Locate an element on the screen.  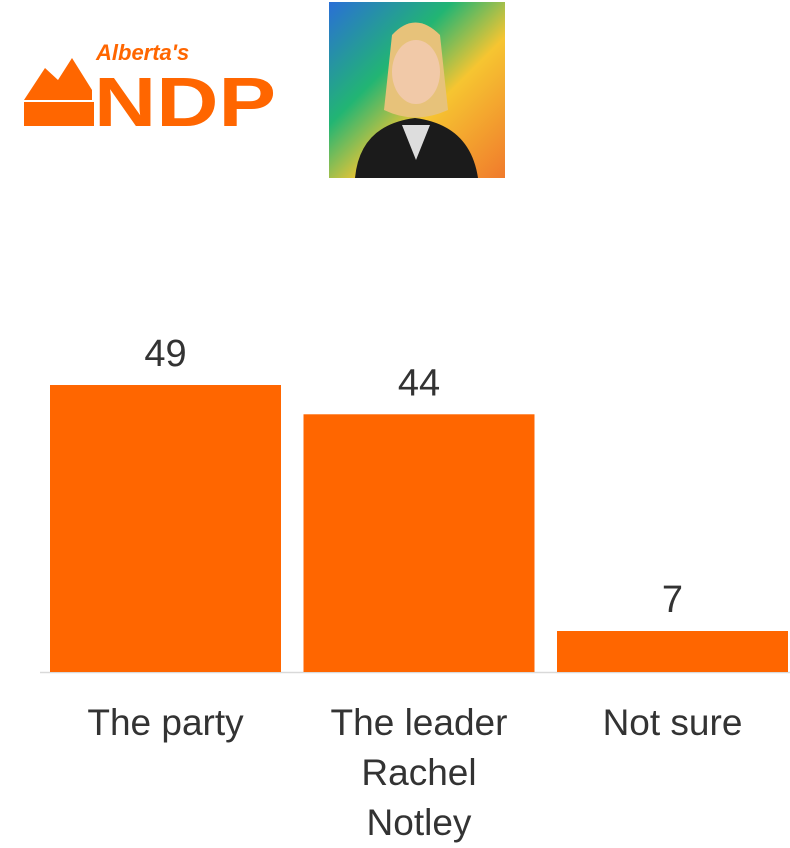
logo: Alberta's NDP is located at coordinates (150, 90).